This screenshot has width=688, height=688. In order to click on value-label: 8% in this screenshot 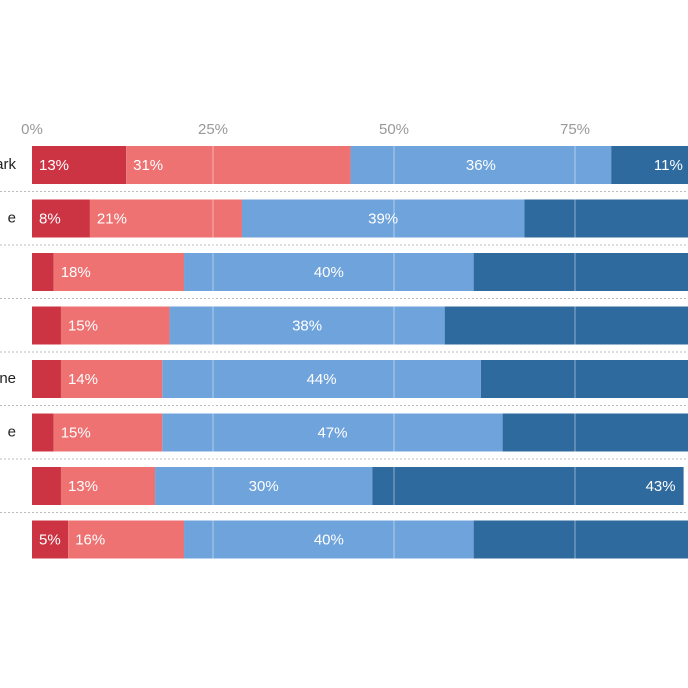, I will do `click(50, 218)`.